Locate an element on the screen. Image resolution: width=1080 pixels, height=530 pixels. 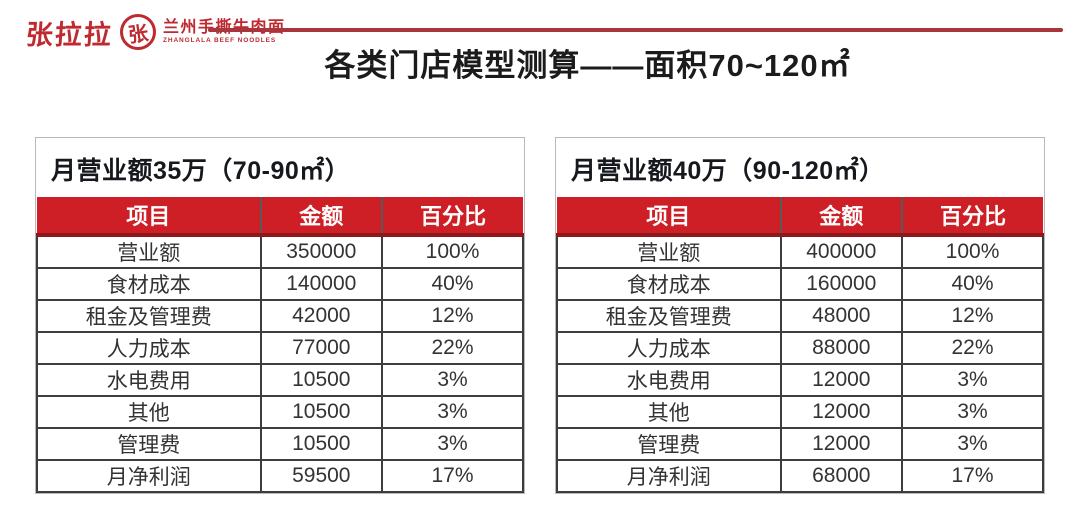
table-row: 管理费 12000 3% is located at coordinates (800, 444).